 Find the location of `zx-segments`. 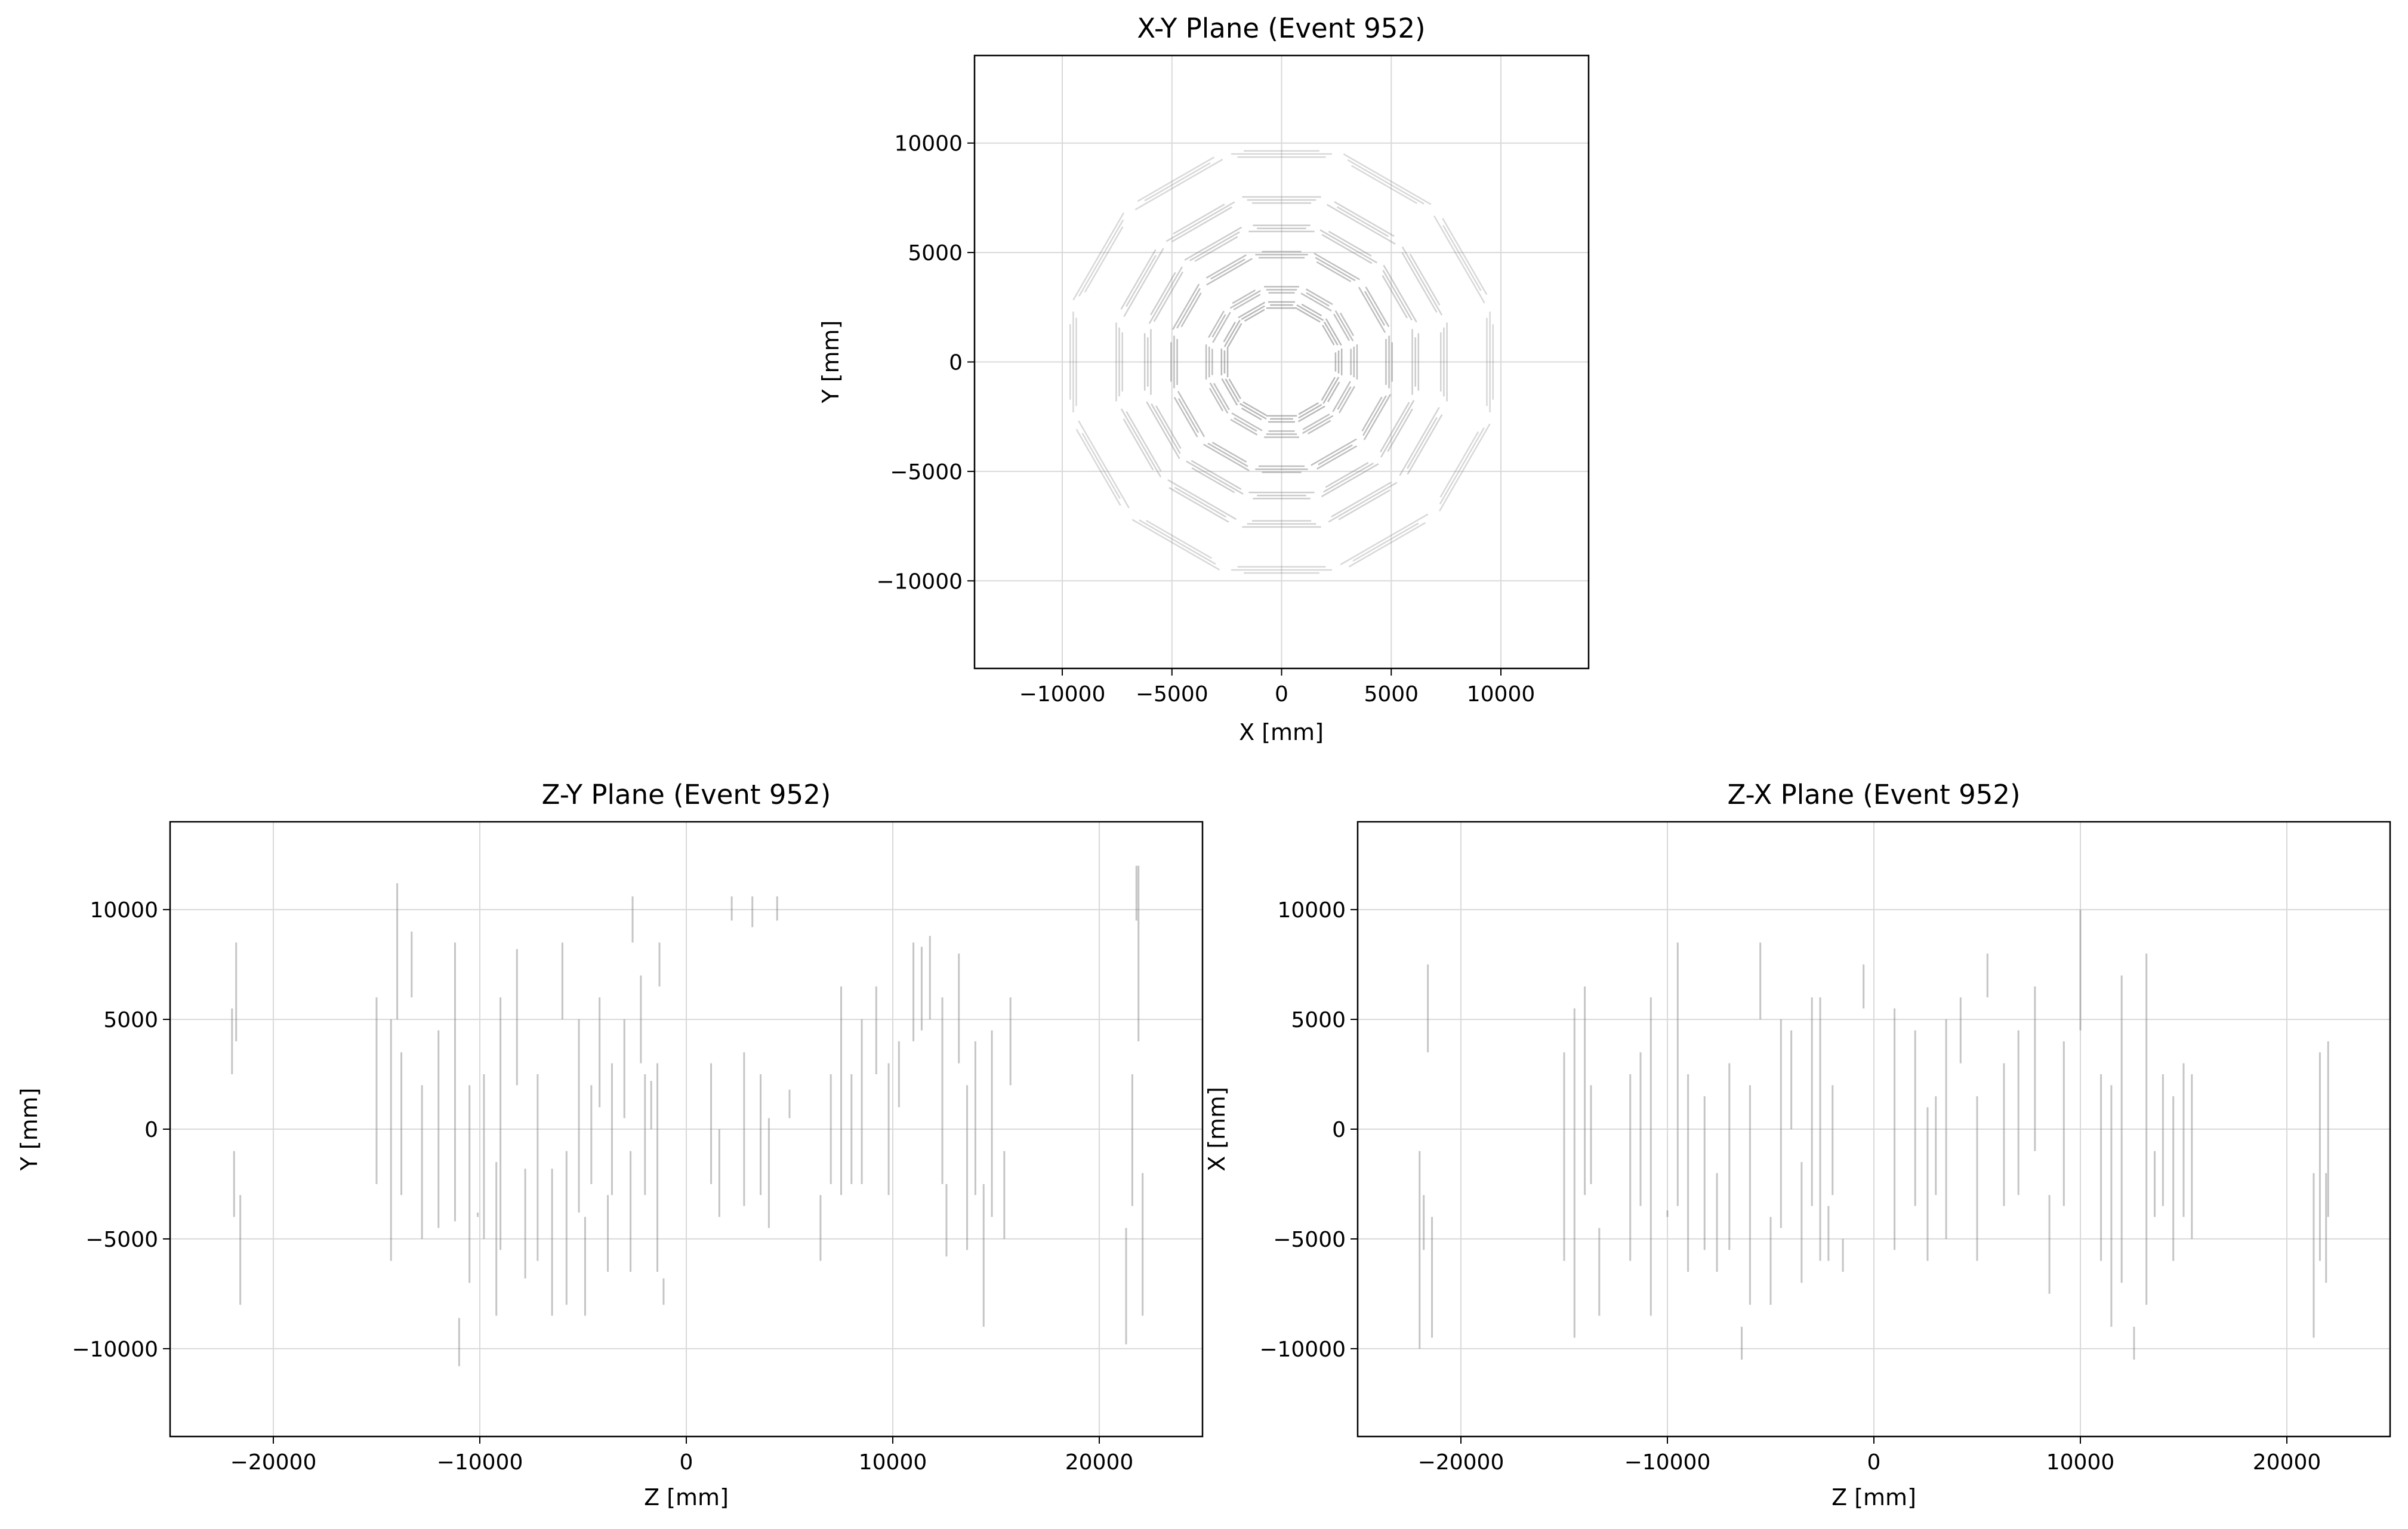

zx-segments is located at coordinates (1874, 1135).